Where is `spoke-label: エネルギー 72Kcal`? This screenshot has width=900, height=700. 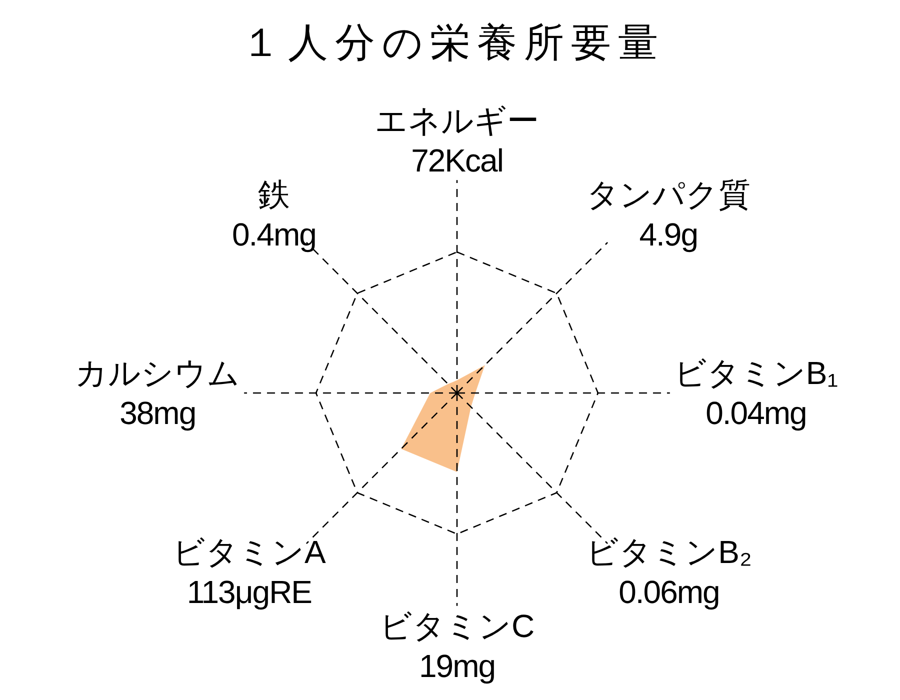 spoke-label: エネルギー 72Kcal is located at coordinates (457, 140).